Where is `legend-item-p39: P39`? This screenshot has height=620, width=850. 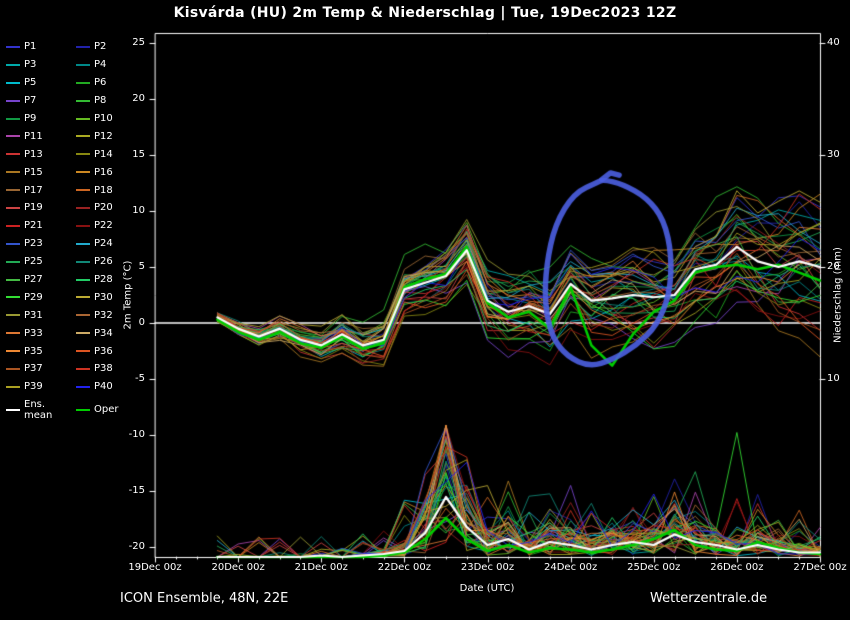 legend-item-p39: P39 is located at coordinates (41, 386).